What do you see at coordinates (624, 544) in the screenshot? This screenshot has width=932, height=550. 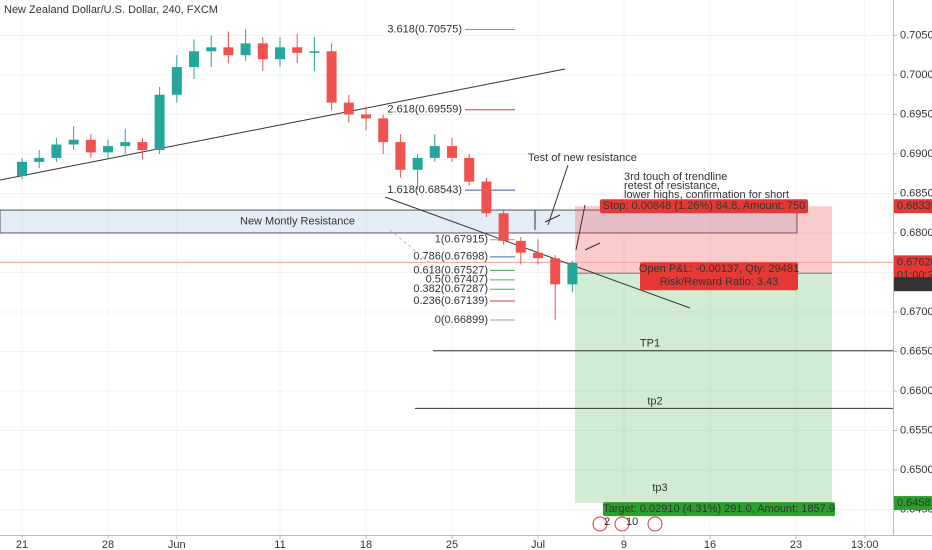 I see `x-tick-label: 9` at bounding box center [624, 544].